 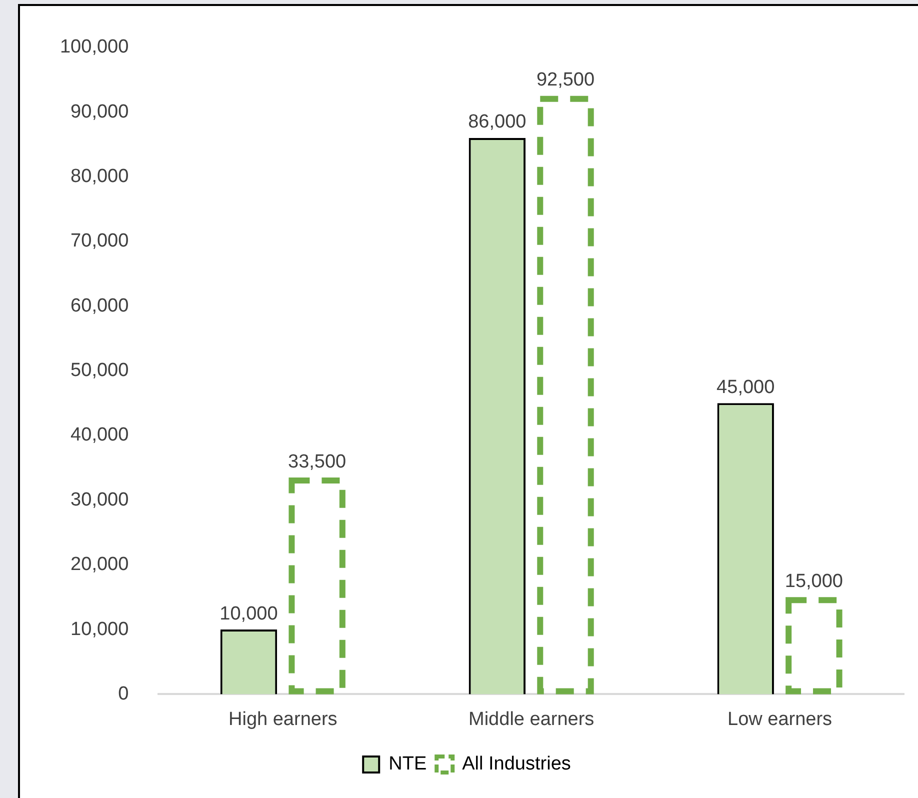 What do you see at coordinates (565, 80) in the screenshot?
I see `data-label: 92,500` at bounding box center [565, 80].